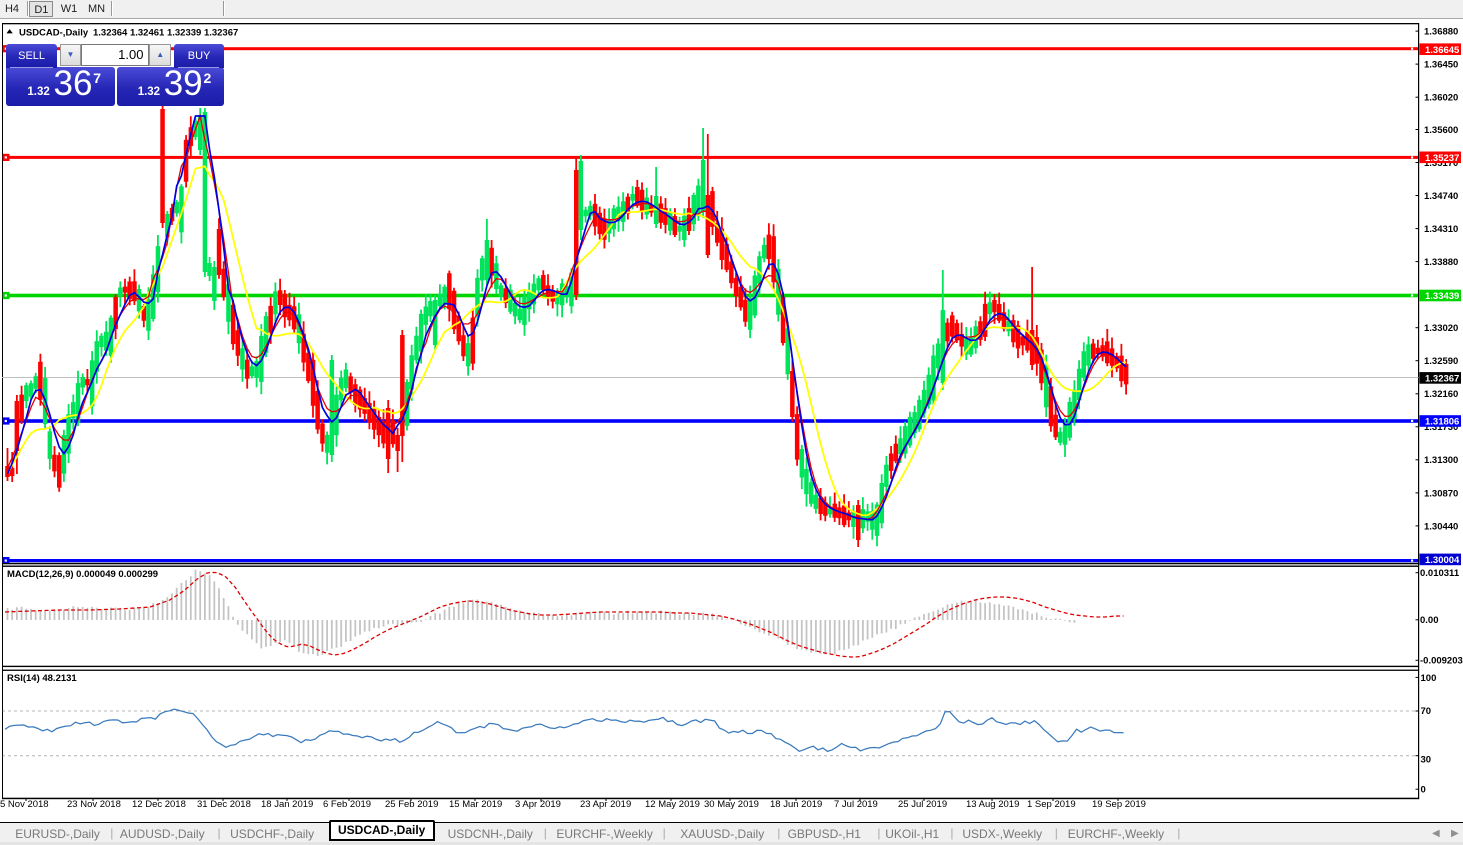 This screenshot has height=845, width=1463. Describe the element at coordinates (1441, 493) in the screenshot. I see `svg-text: 1.30870` at that location.